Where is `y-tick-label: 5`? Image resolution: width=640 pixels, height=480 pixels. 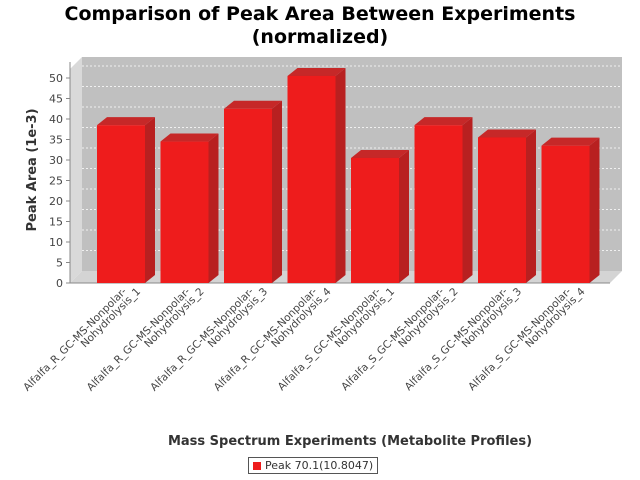 y-tick-label: 5 is located at coordinates (59, 263).